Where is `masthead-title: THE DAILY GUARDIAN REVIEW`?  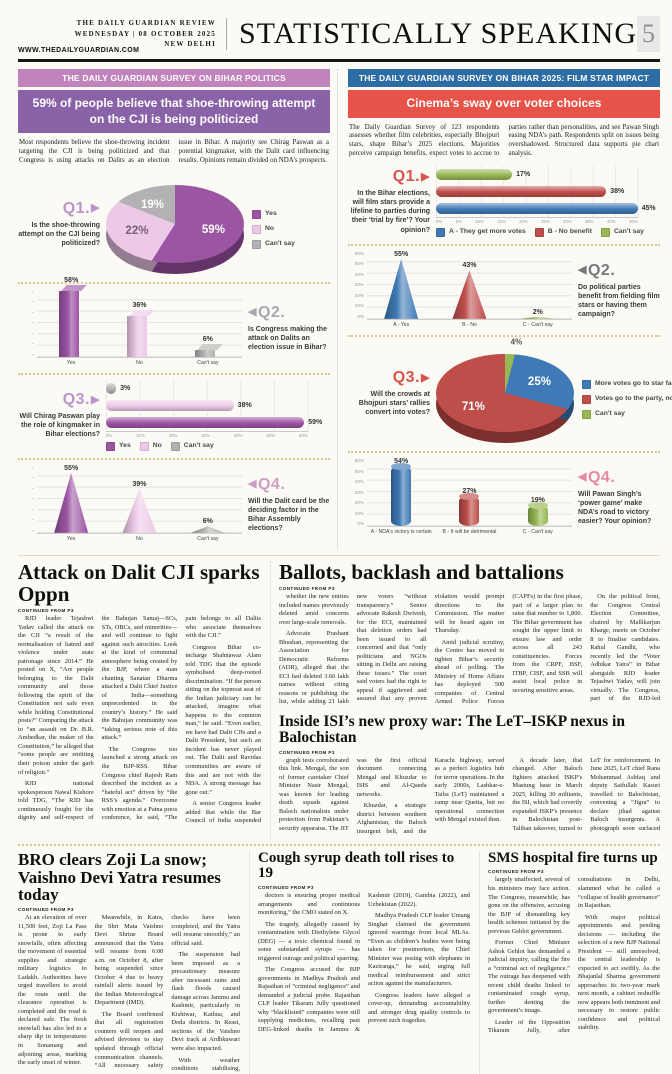
masthead-title: THE DAILY GUARDIAN REVIEW is located at coordinates (146, 23).